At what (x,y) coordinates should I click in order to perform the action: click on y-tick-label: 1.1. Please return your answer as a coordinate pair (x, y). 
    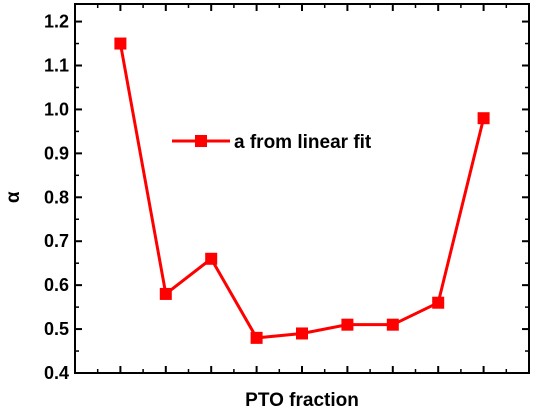
    Looking at the image, I should click on (56, 66).